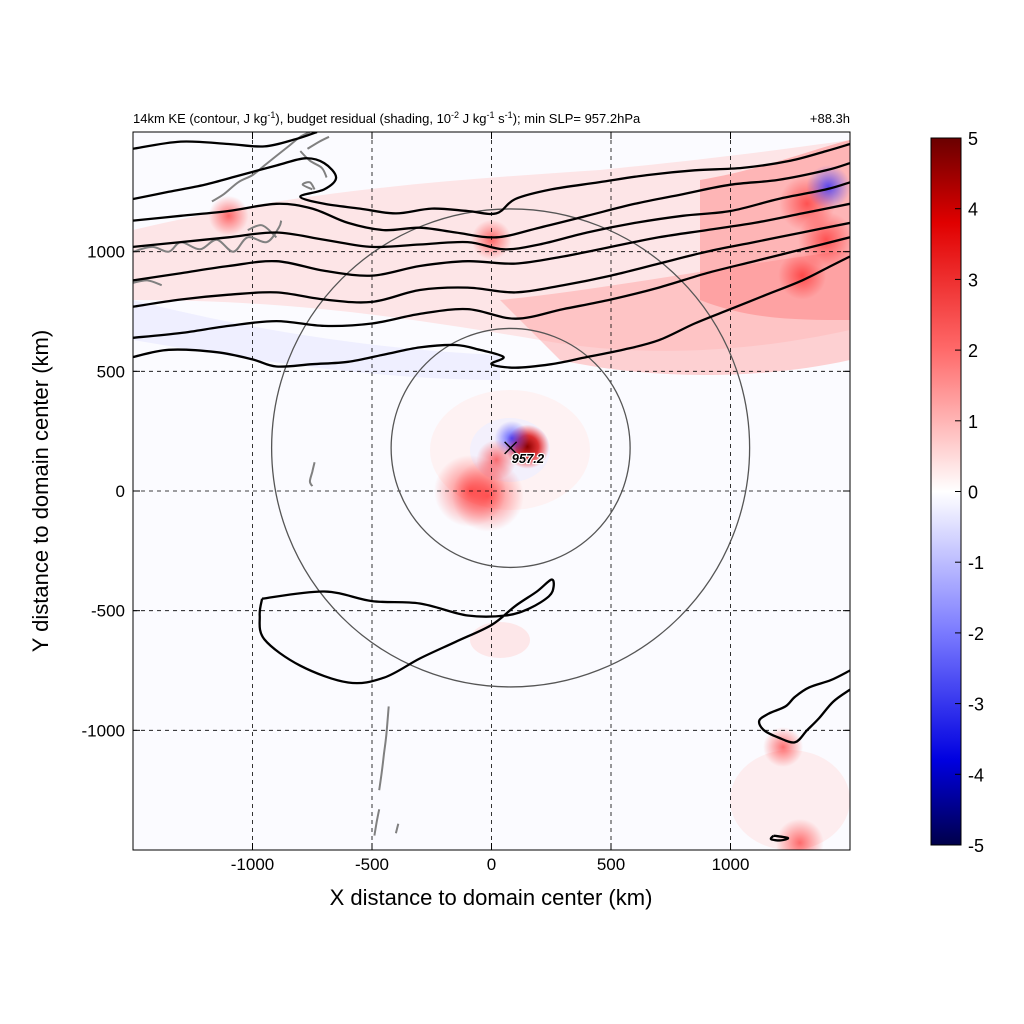  What do you see at coordinates (973, 351) in the screenshot?
I see `colorbar-tick-label: 2` at bounding box center [973, 351].